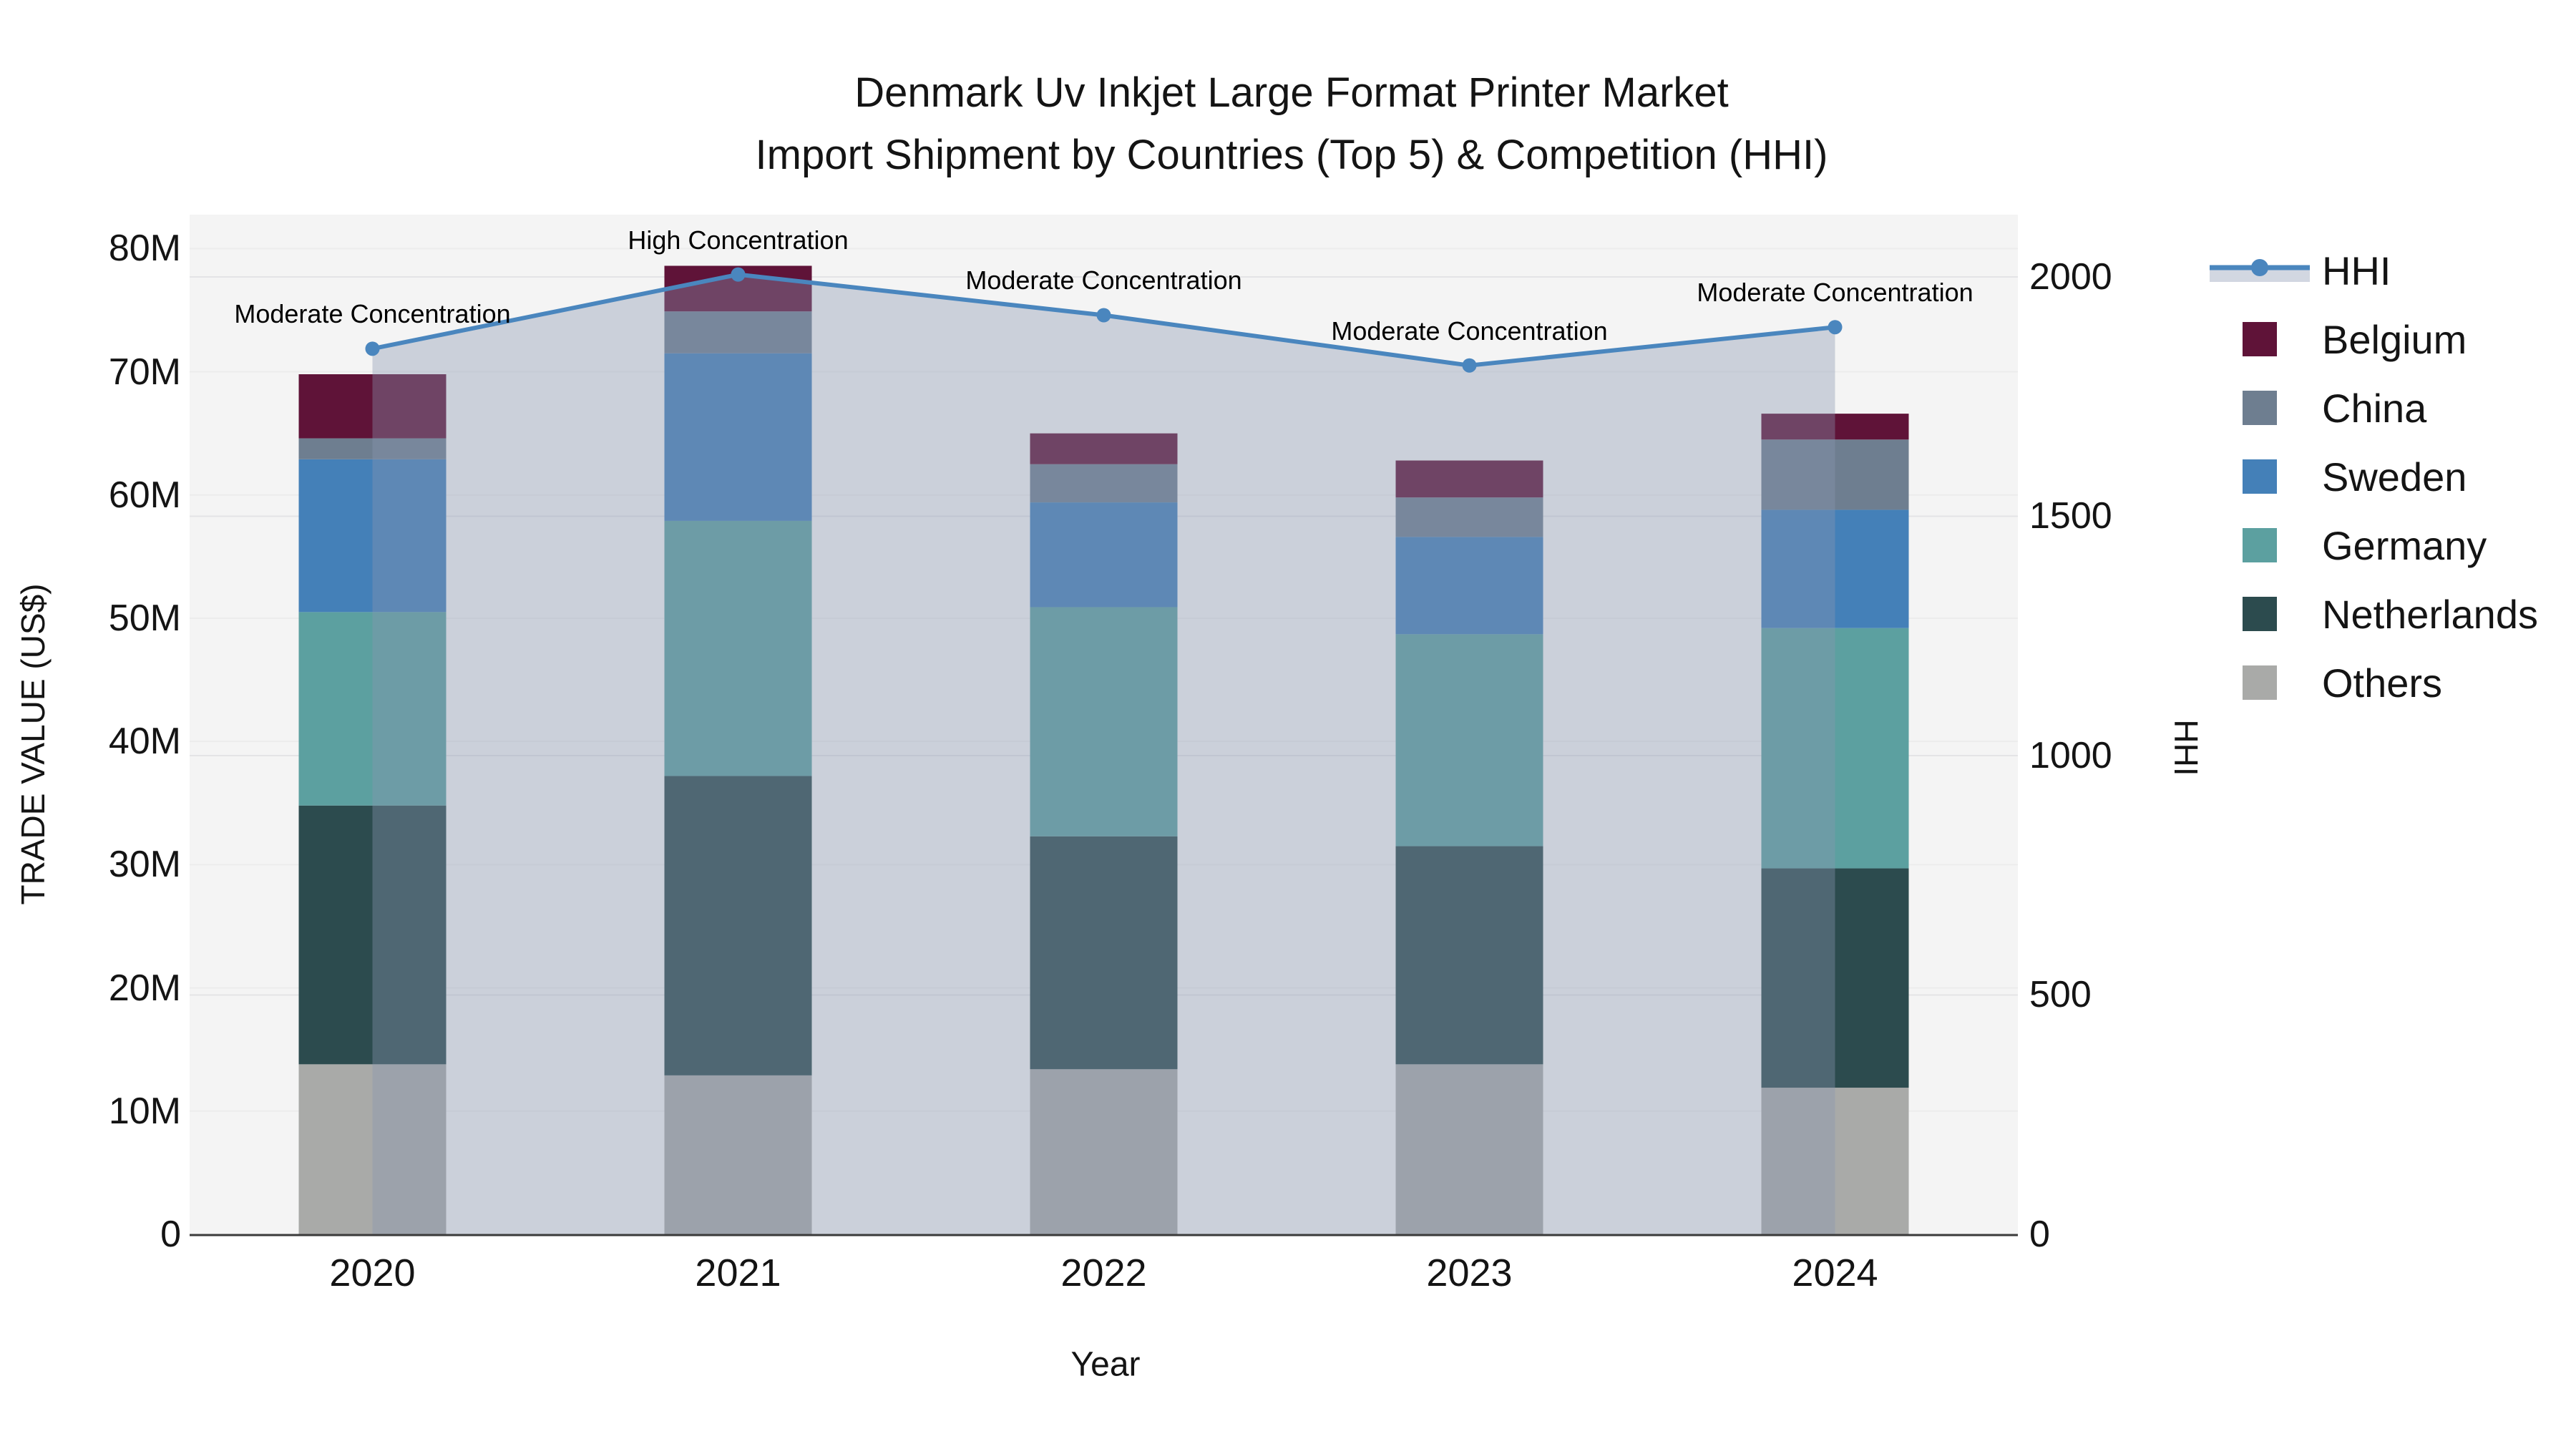 The image size is (2576, 1449). What do you see at coordinates (738, 648) in the screenshot?
I see `bar-segment-germany-2021` at bounding box center [738, 648].